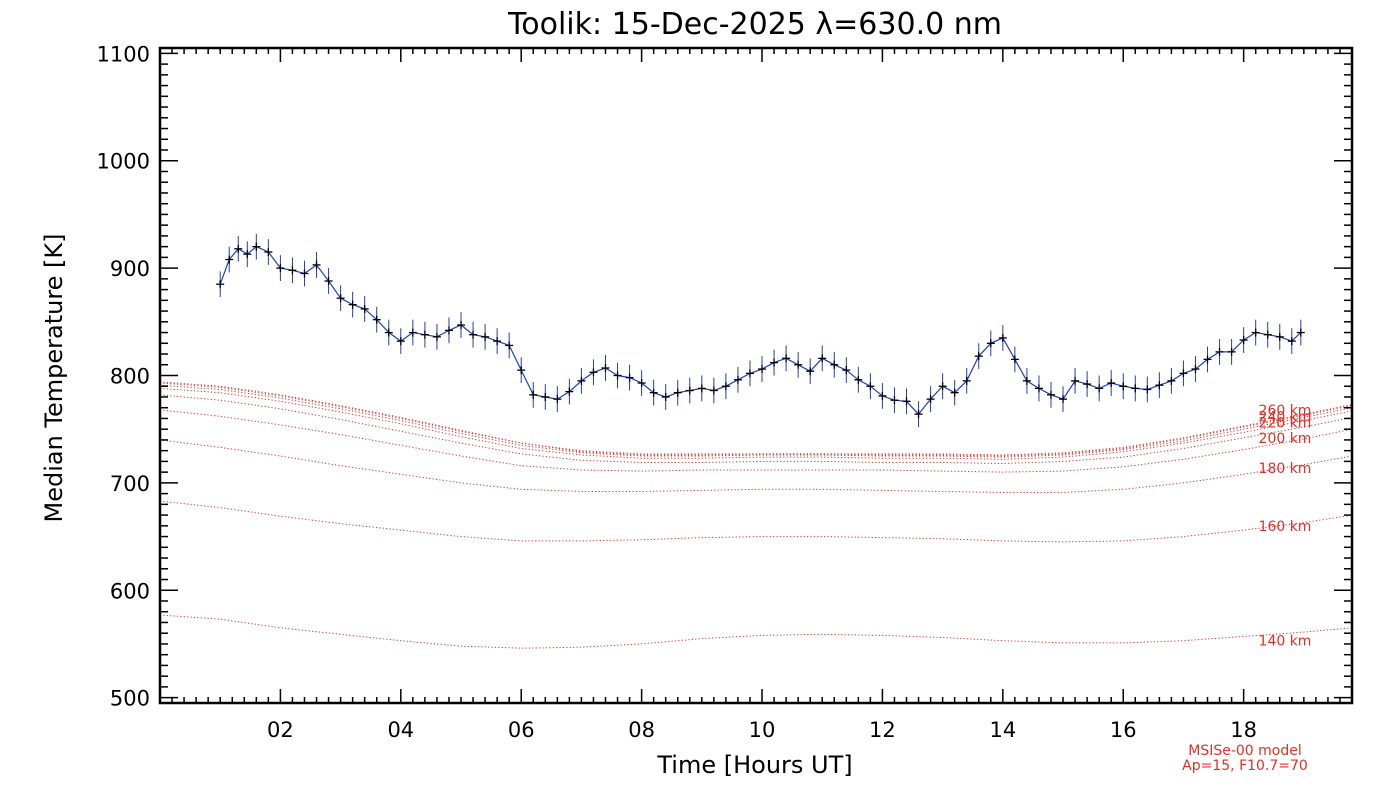 The image size is (1400, 800). What do you see at coordinates (130, 699) in the screenshot?
I see `y-tick-label: 500` at bounding box center [130, 699].